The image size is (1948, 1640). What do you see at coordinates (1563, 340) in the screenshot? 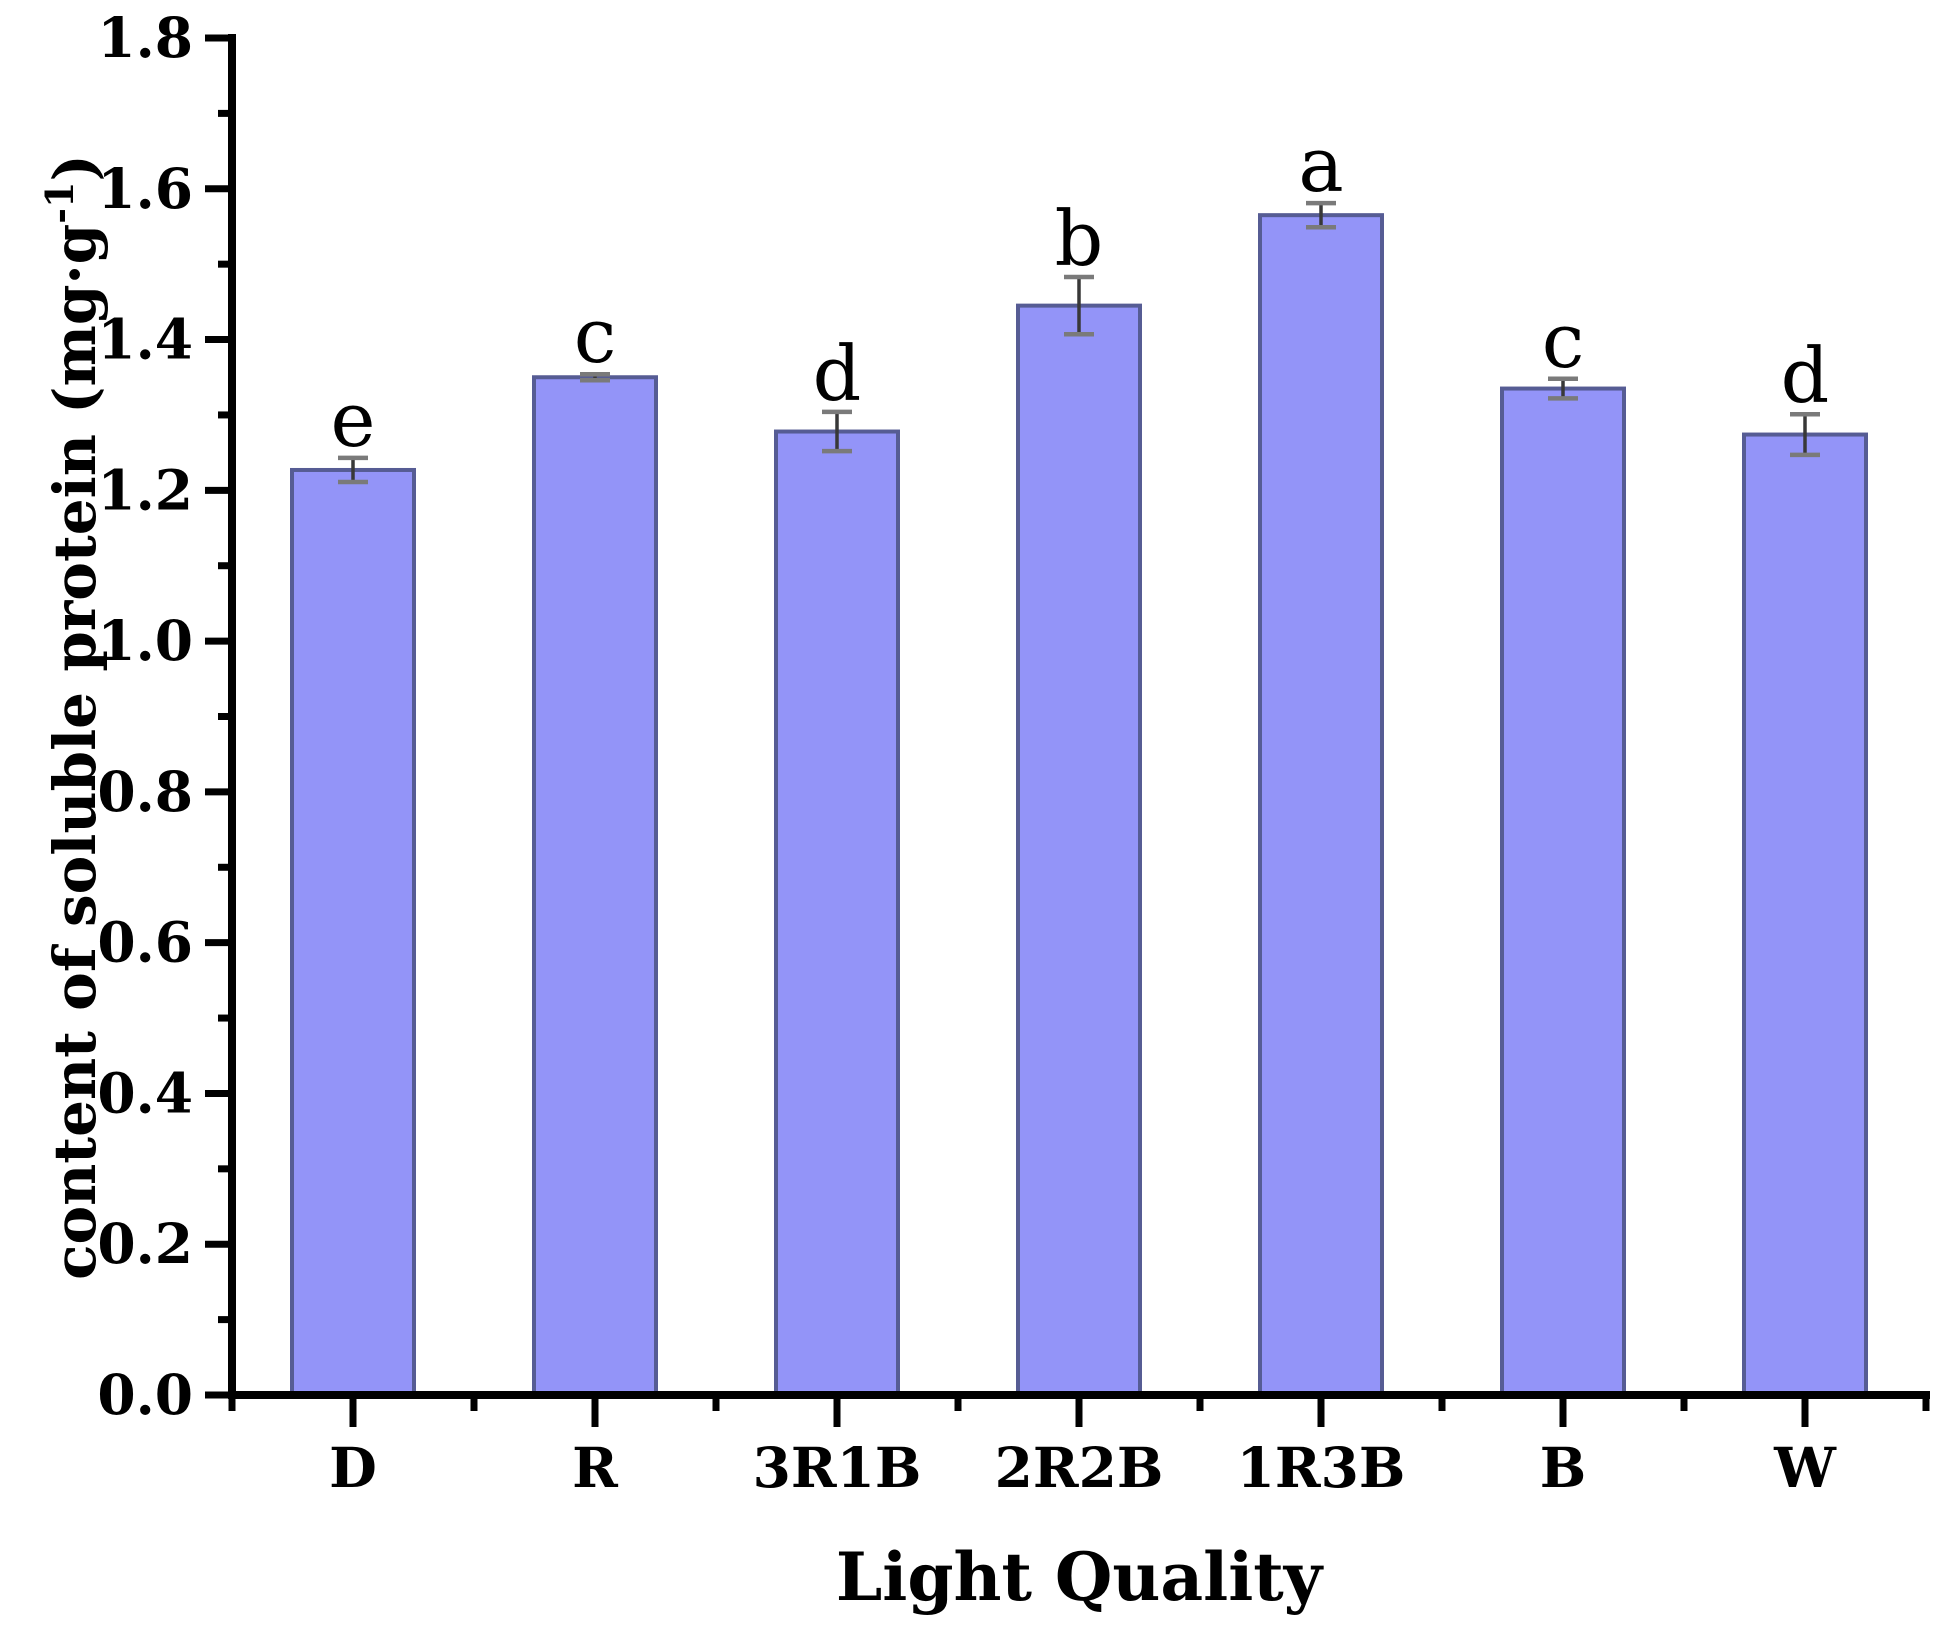
I see `sig-letter-B: c` at bounding box center [1563, 340].